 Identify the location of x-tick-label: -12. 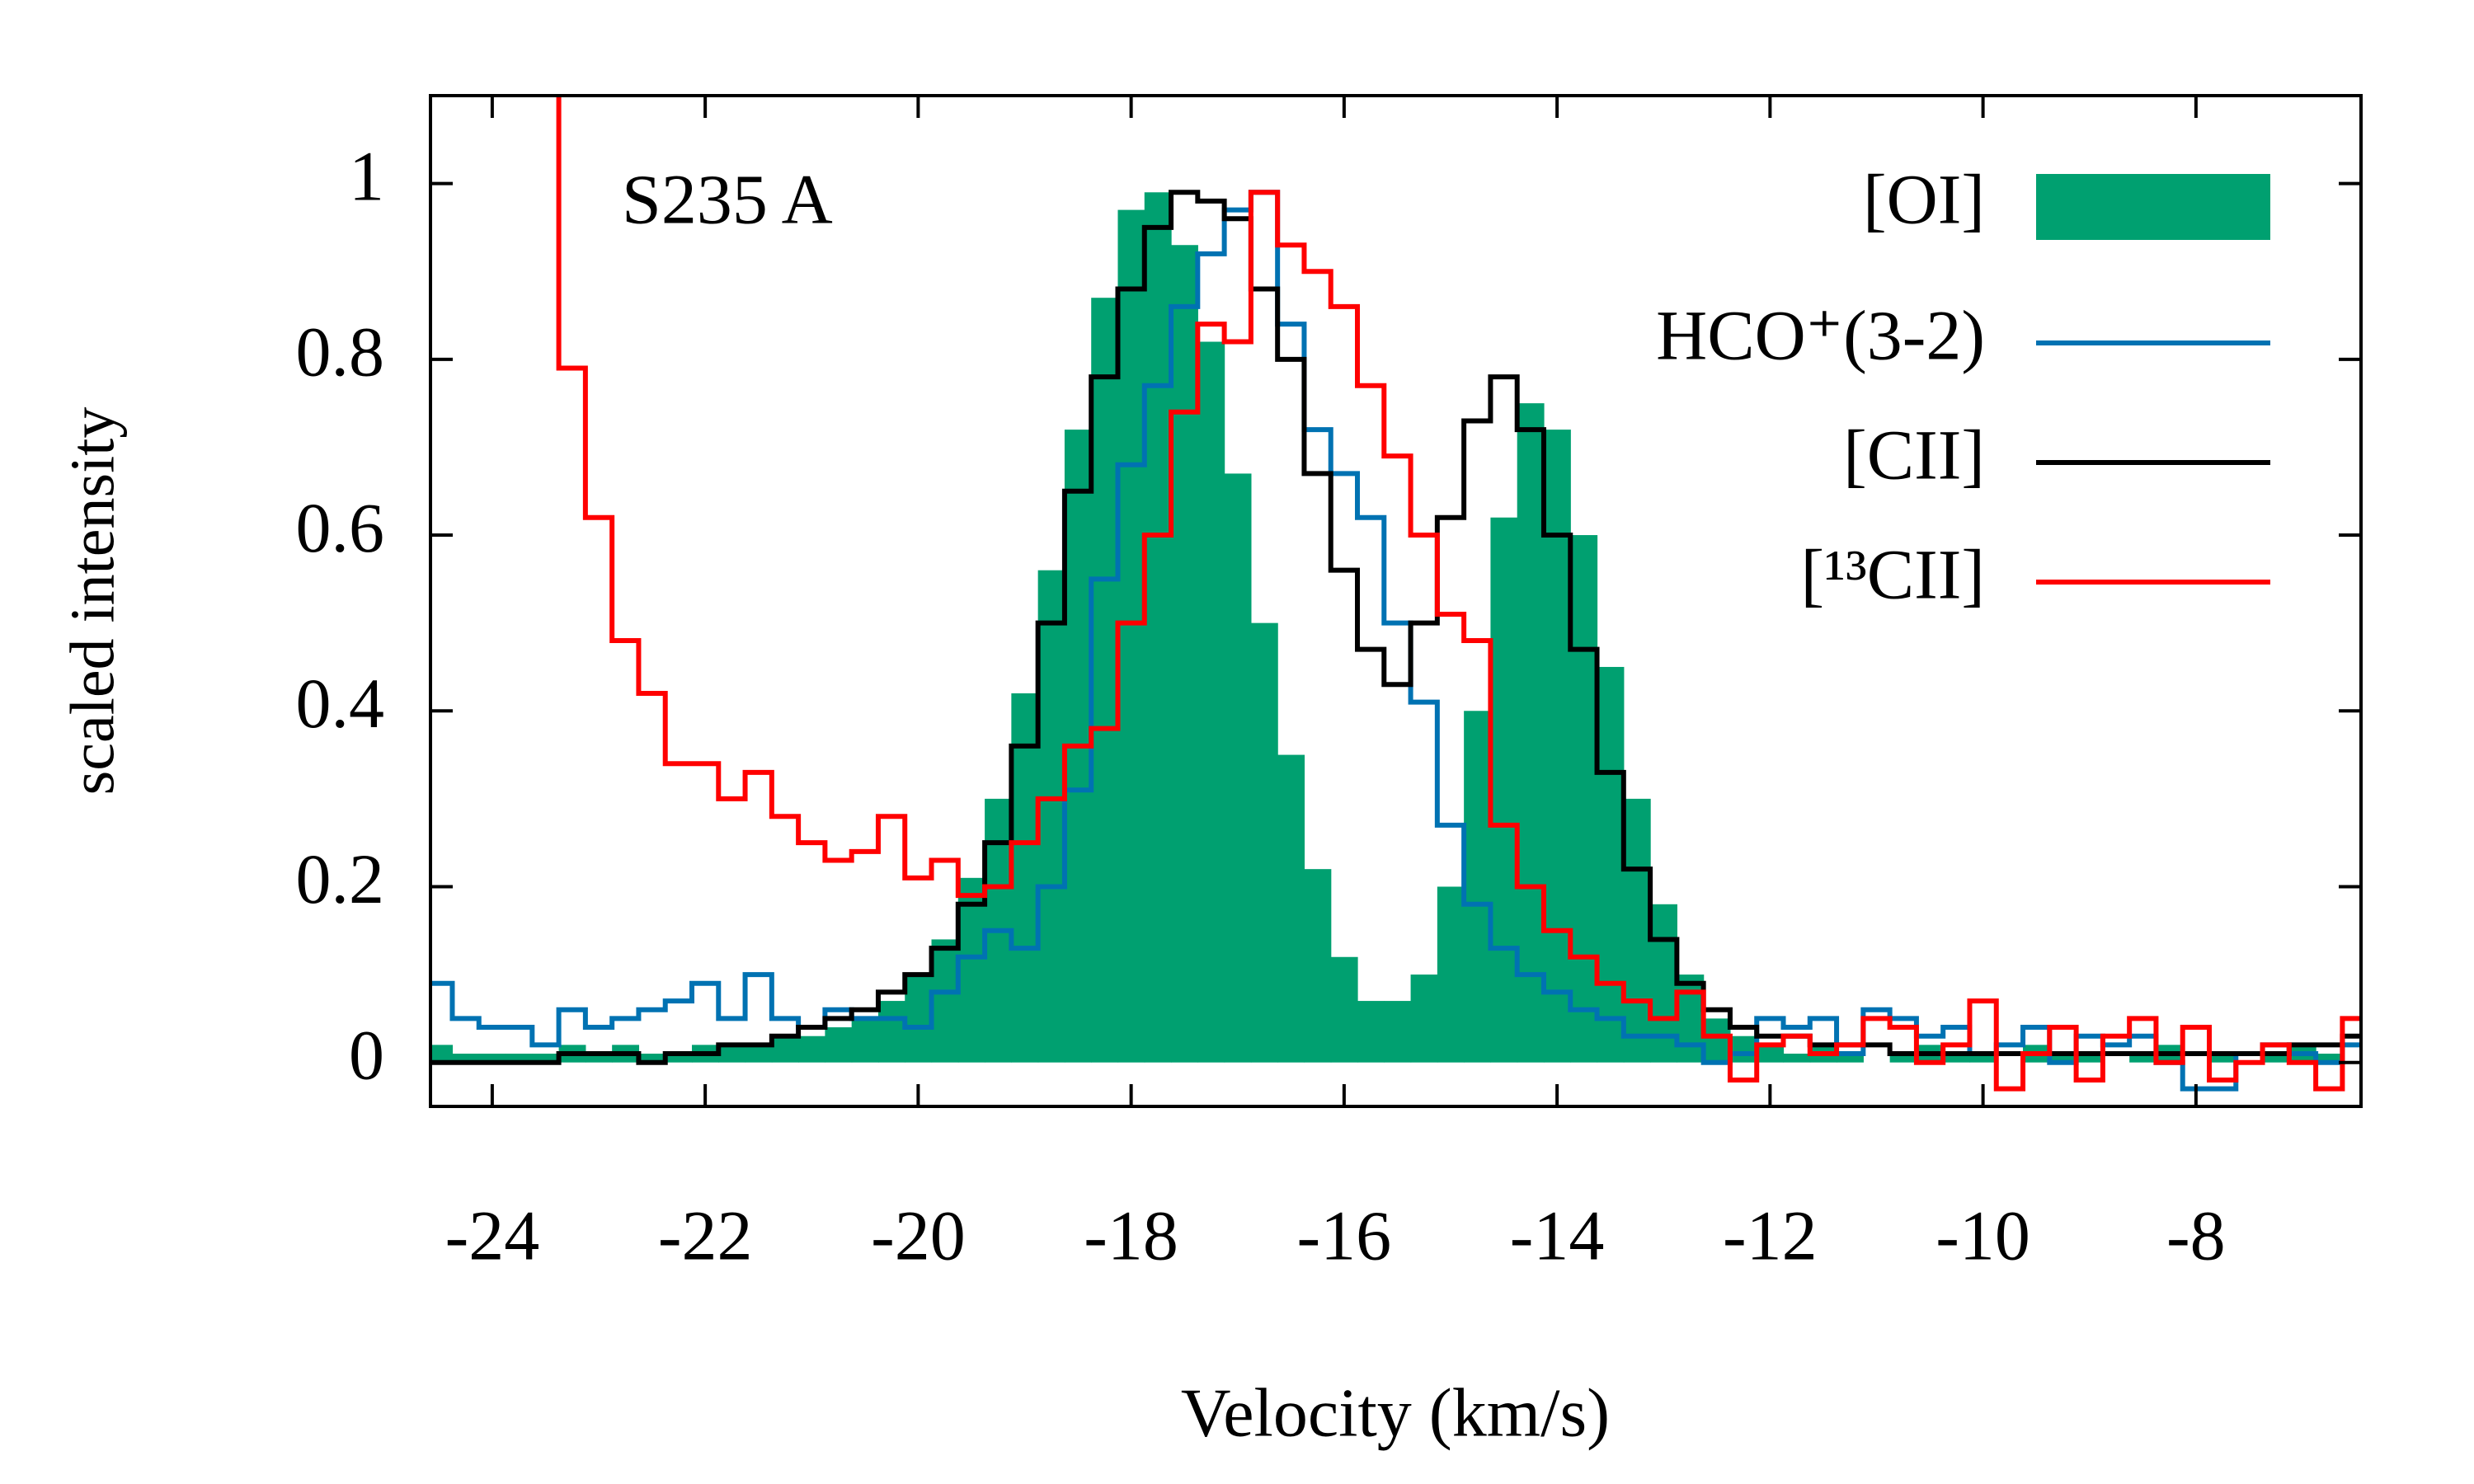
(1770, 1235).